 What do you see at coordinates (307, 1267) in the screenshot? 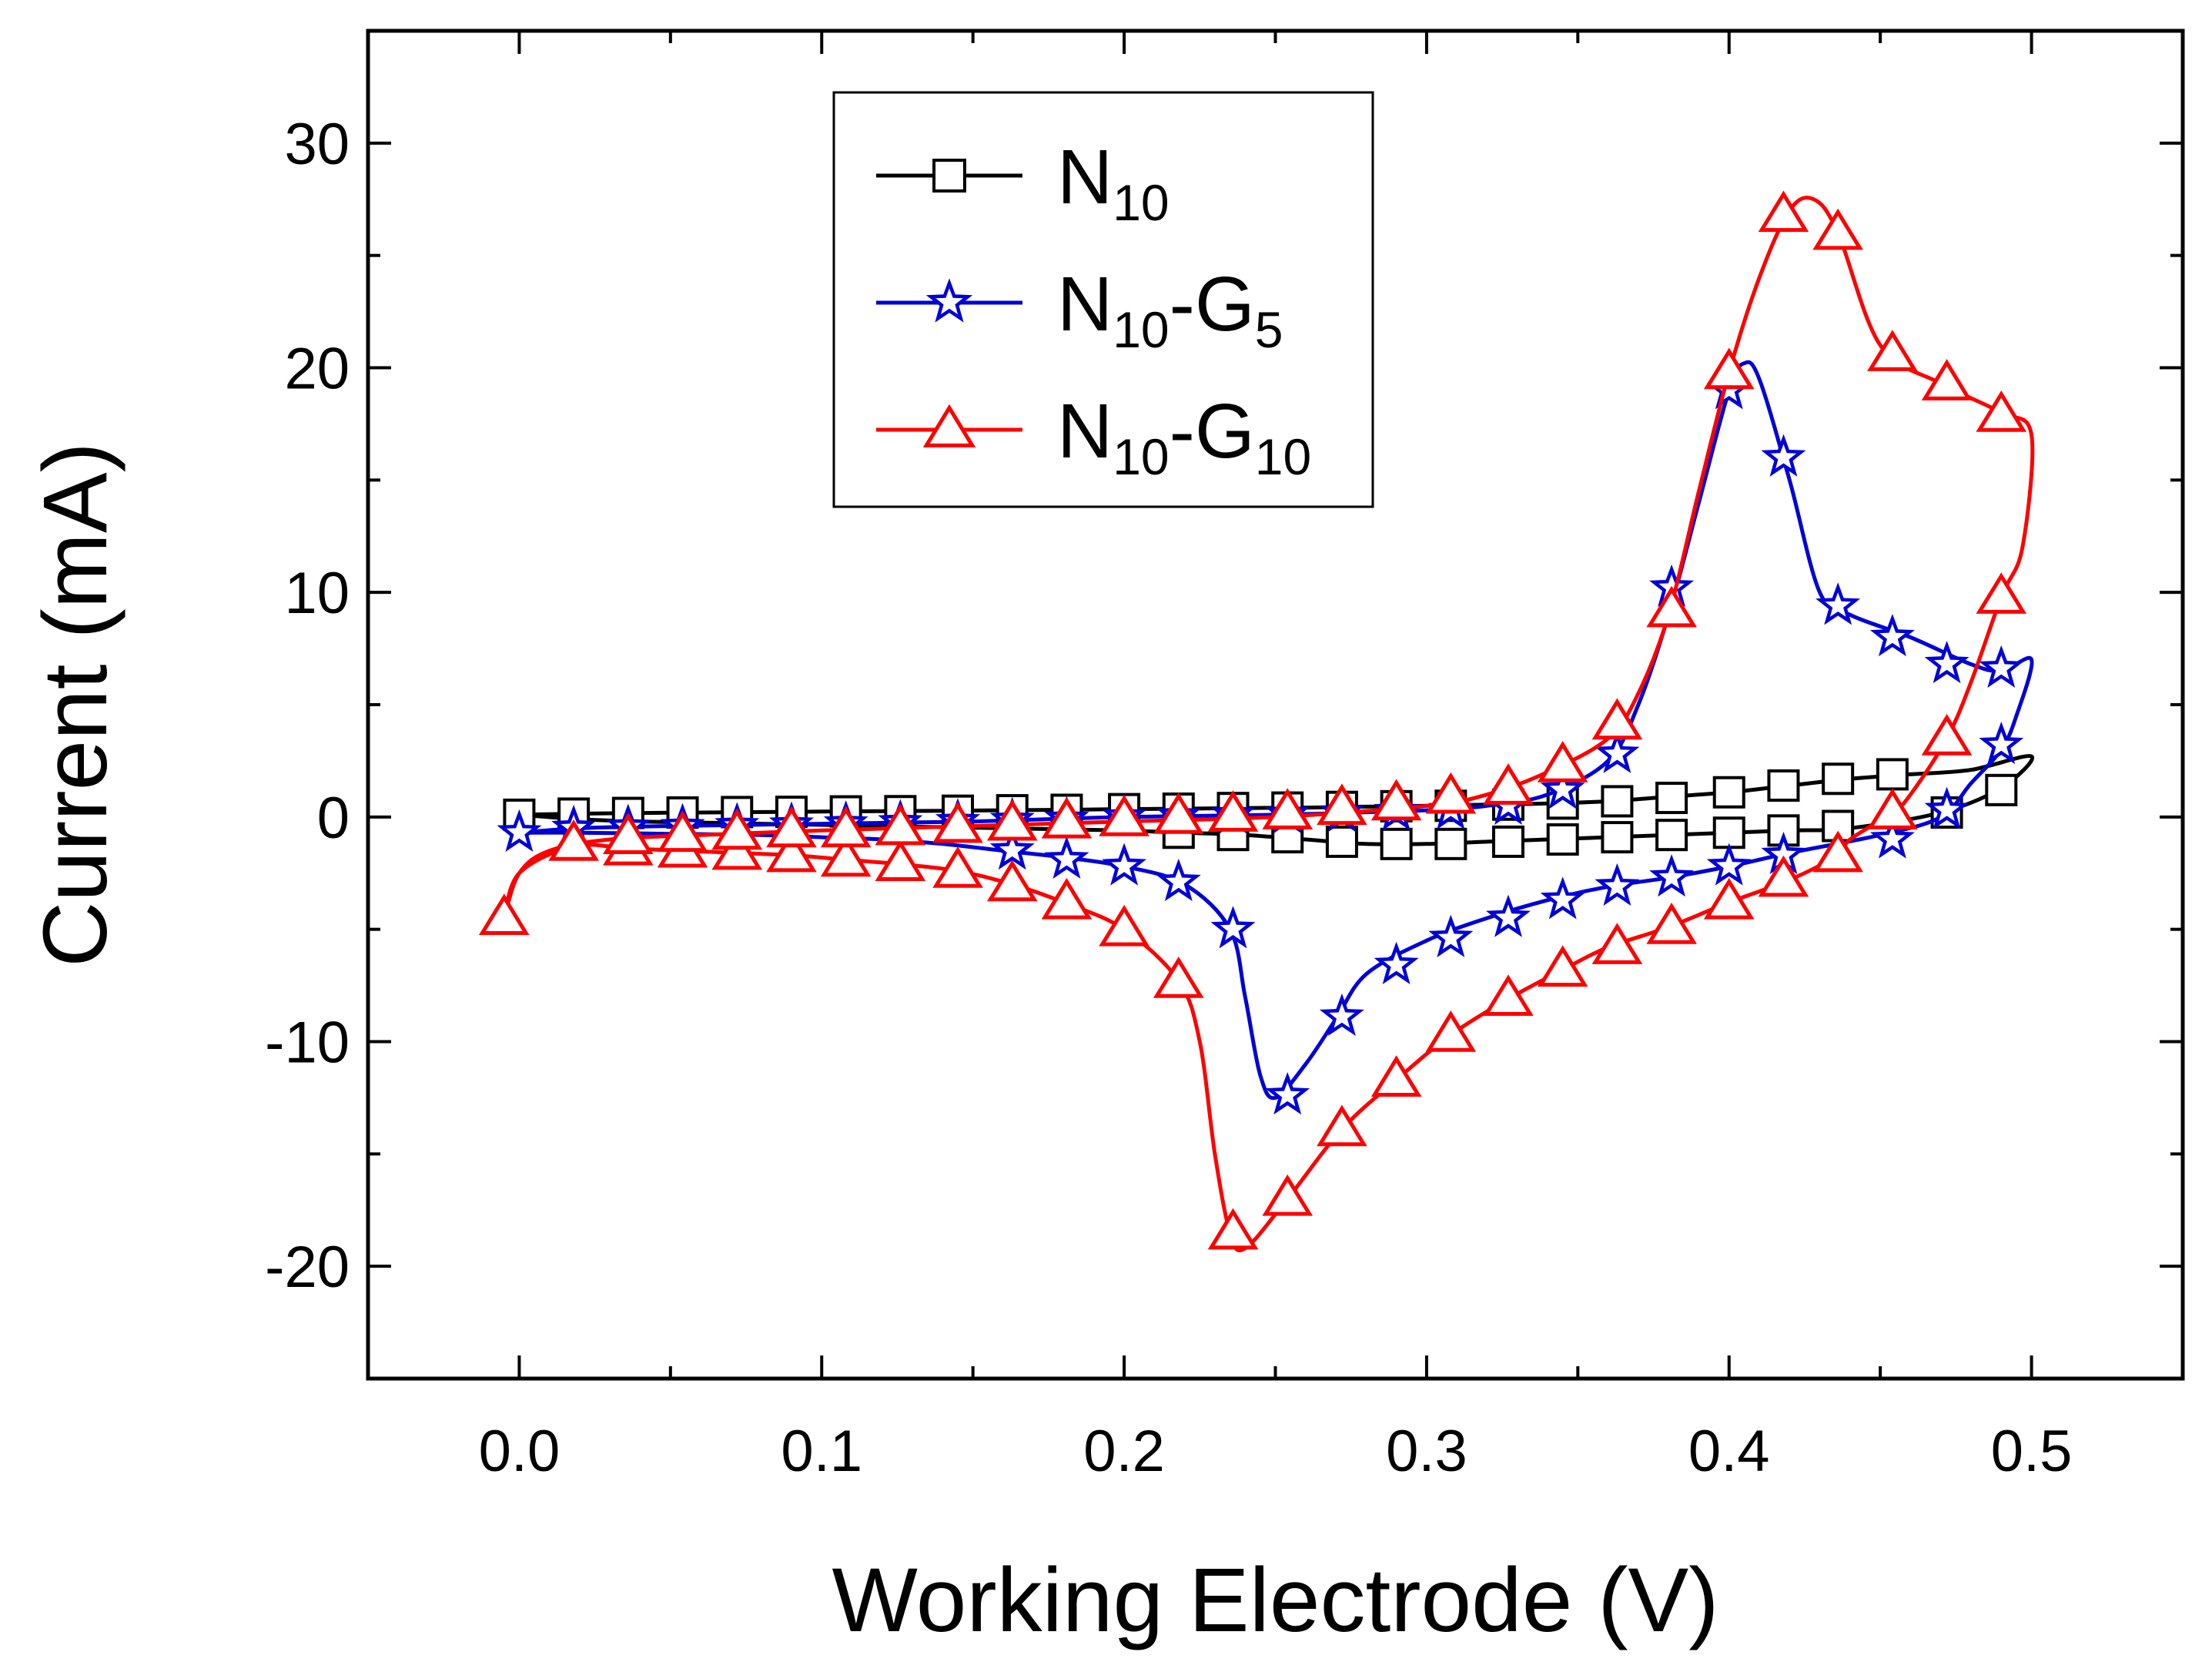
I see `y-tick-label: -20` at bounding box center [307, 1267].